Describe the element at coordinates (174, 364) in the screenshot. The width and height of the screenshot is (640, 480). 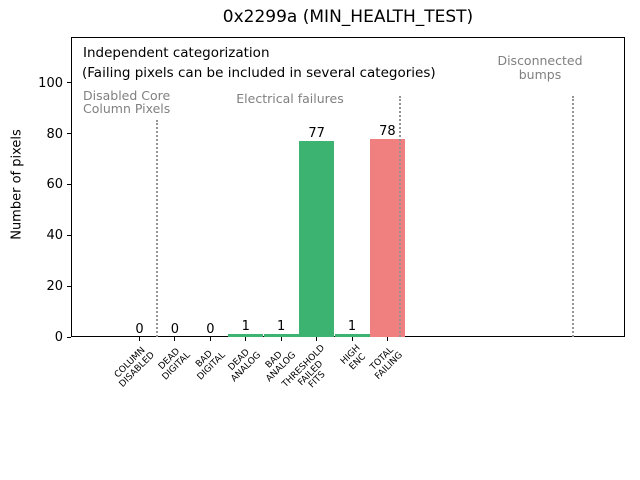
I see `x-tick-label: DEAD DIGITAL` at that location.